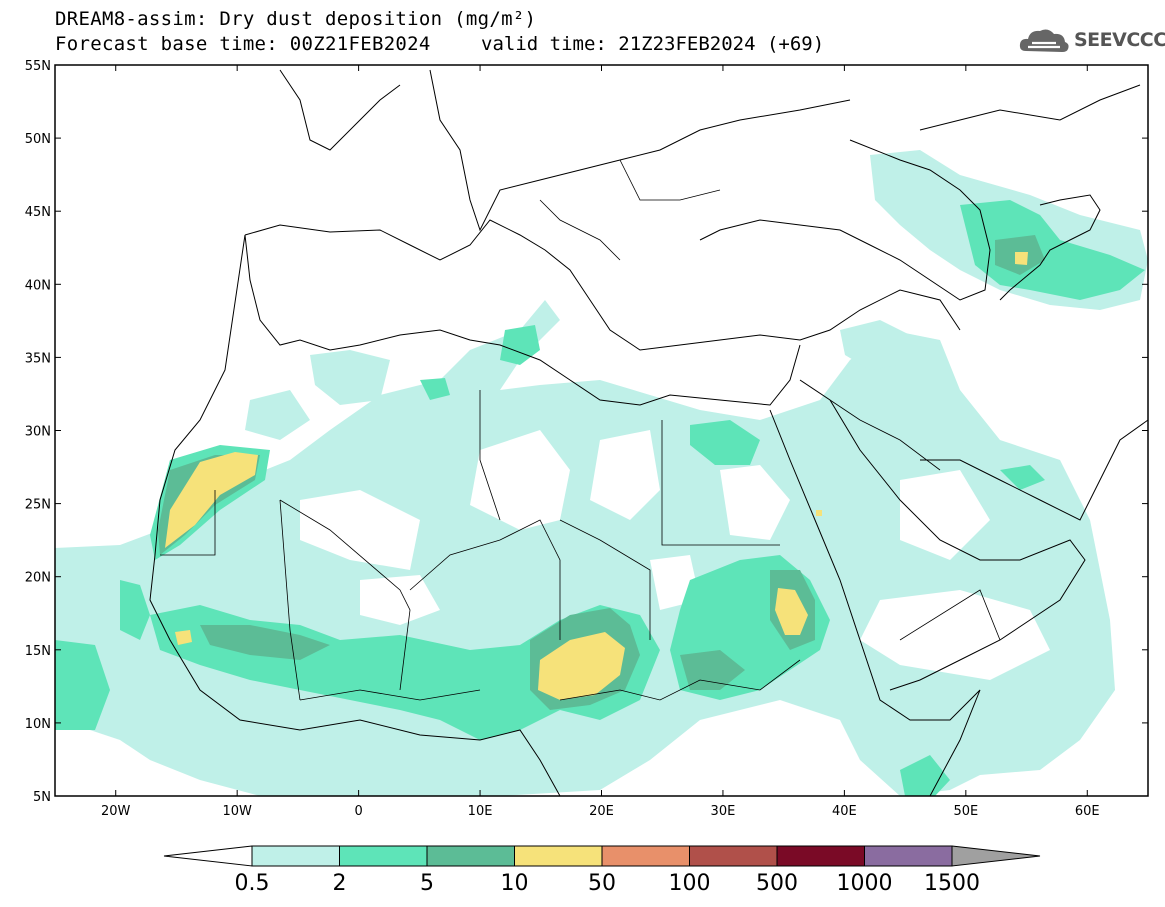 This screenshot has width=1165, height=907. Describe the element at coordinates (690, 883) in the screenshot. I see `colorbar-label: 100` at that location.